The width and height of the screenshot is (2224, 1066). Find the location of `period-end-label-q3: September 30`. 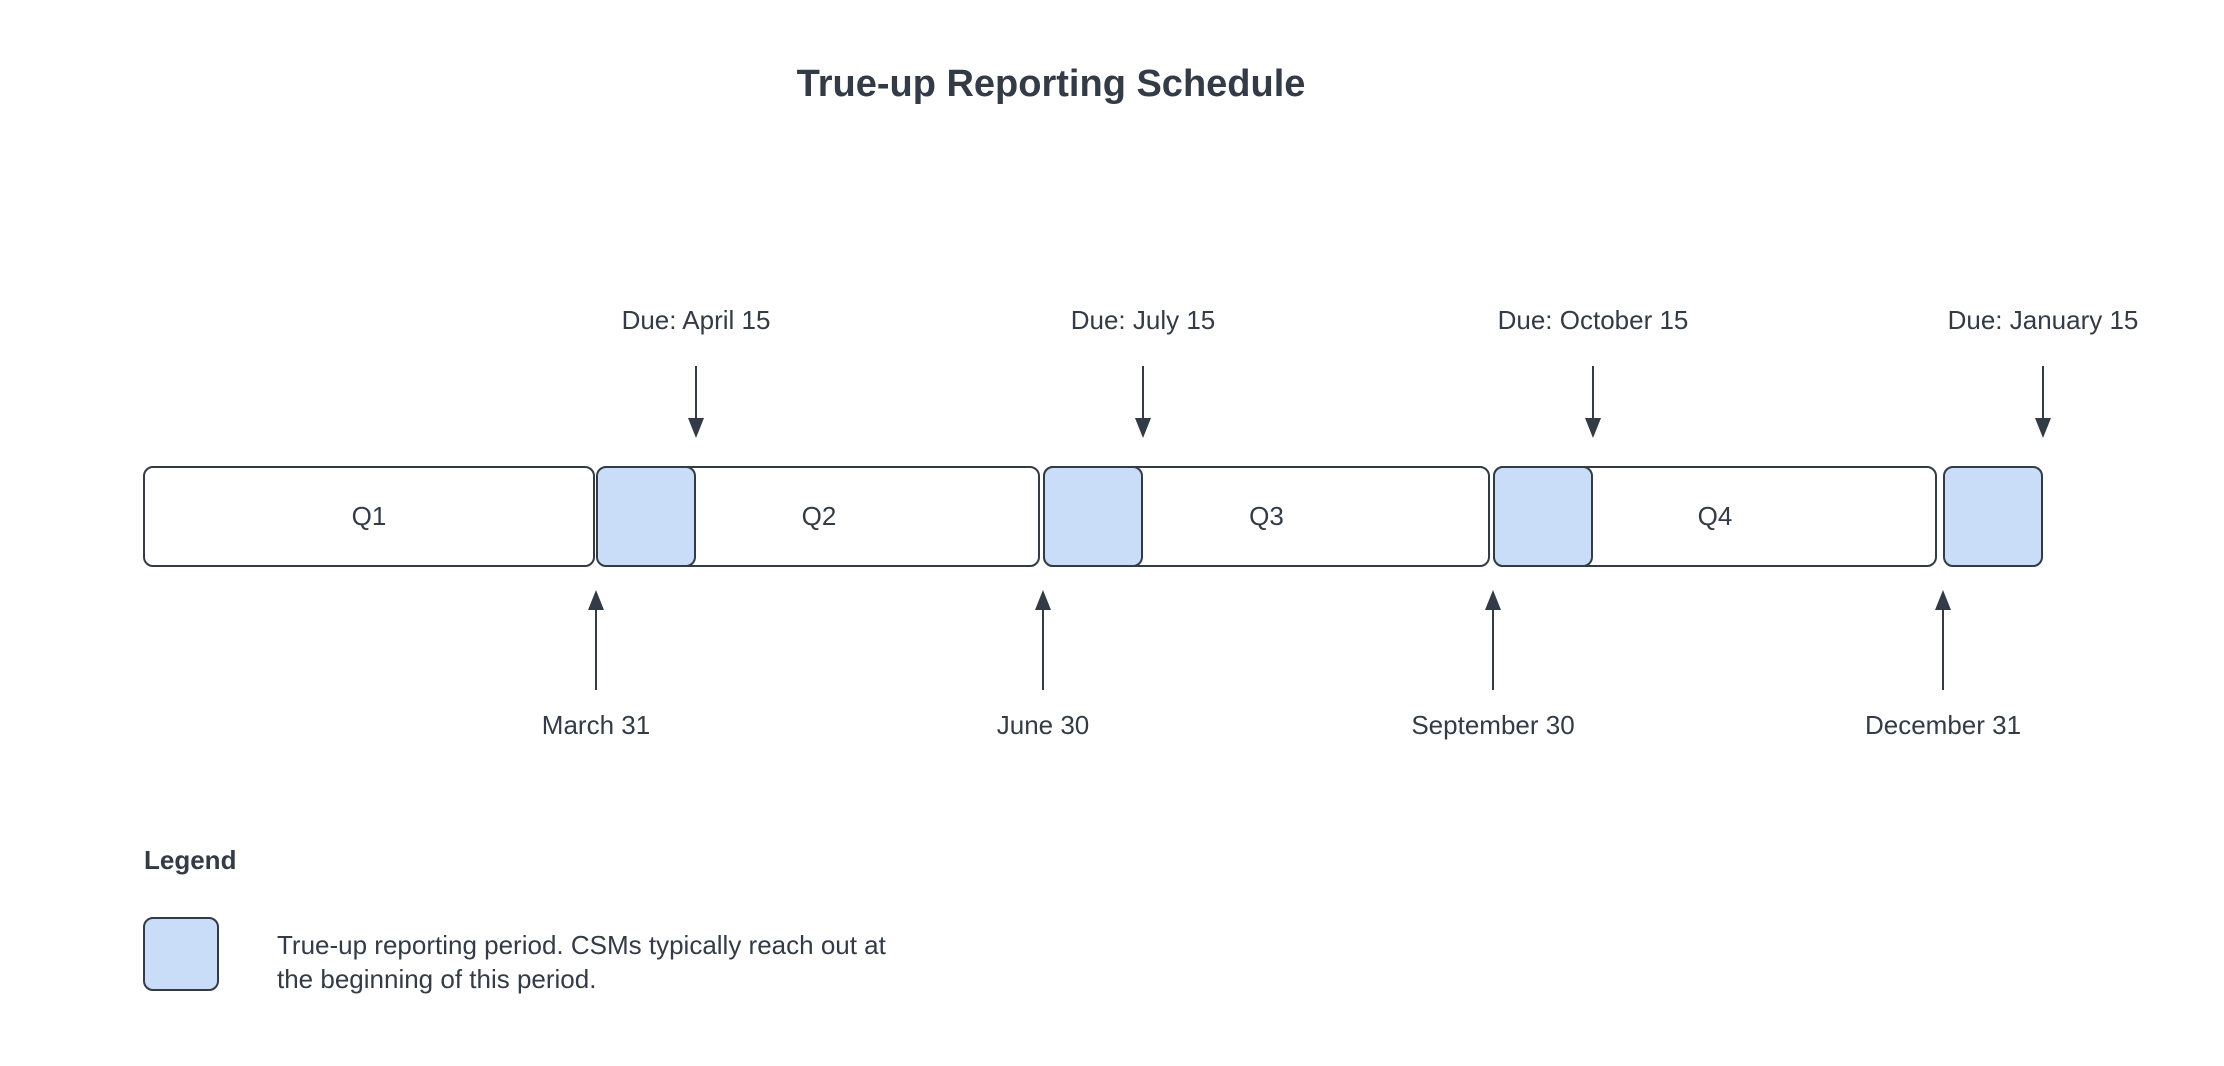

period-end-label-q3: September 30 is located at coordinates (1493, 725).